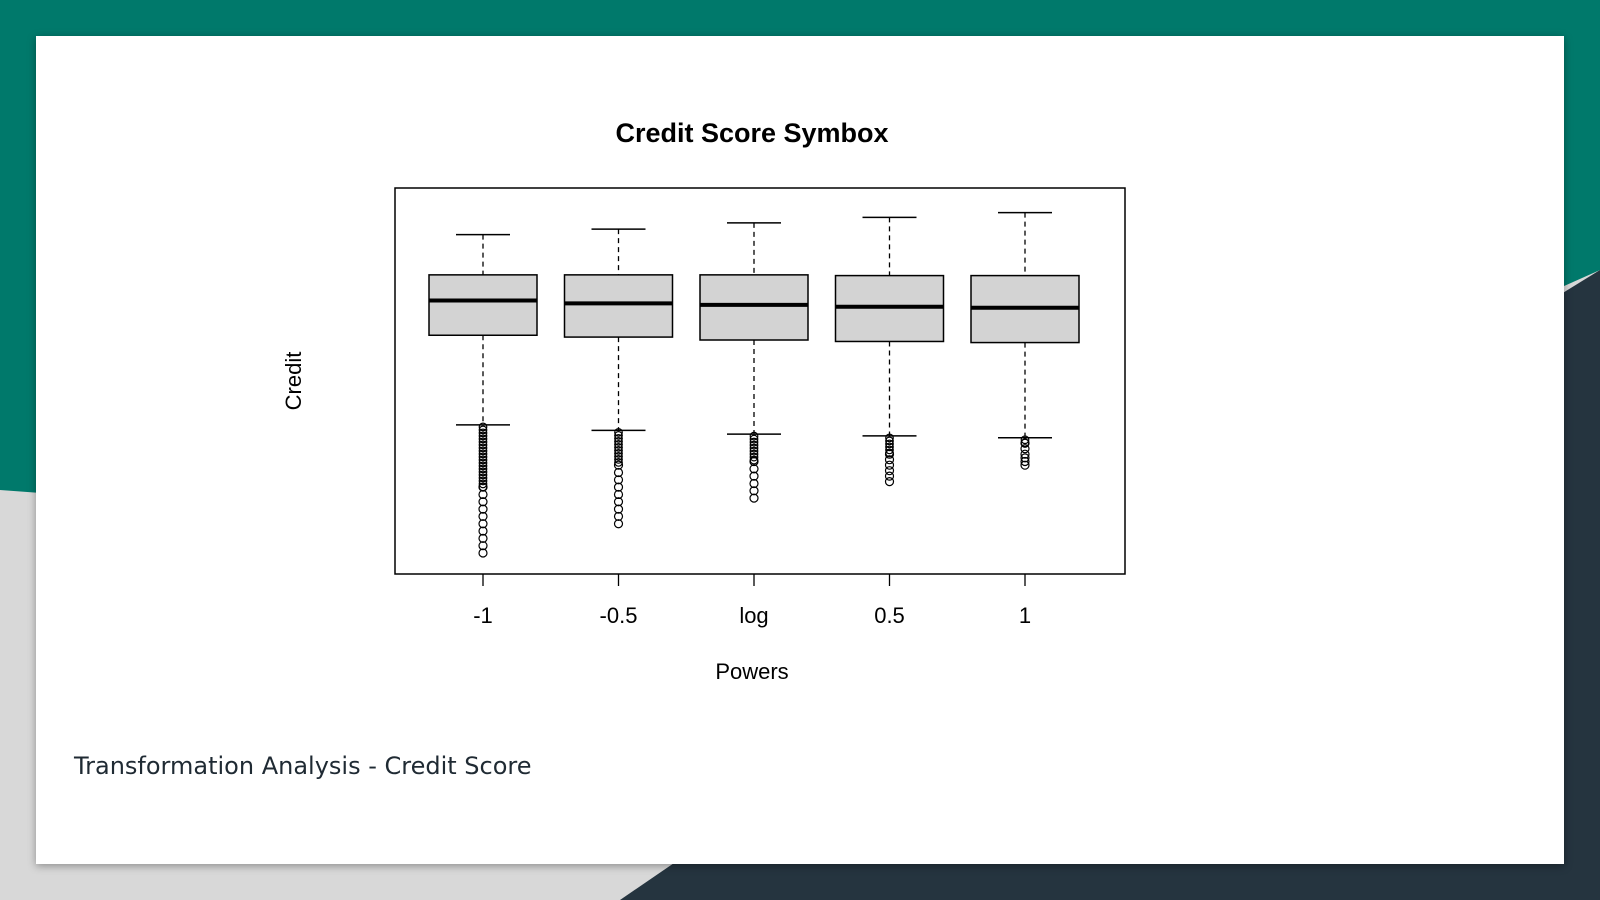 Image resolution: width=1600 pixels, height=900 pixels. What do you see at coordinates (293, 381) in the screenshot?
I see `y-axis-label: Credit` at bounding box center [293, 381].